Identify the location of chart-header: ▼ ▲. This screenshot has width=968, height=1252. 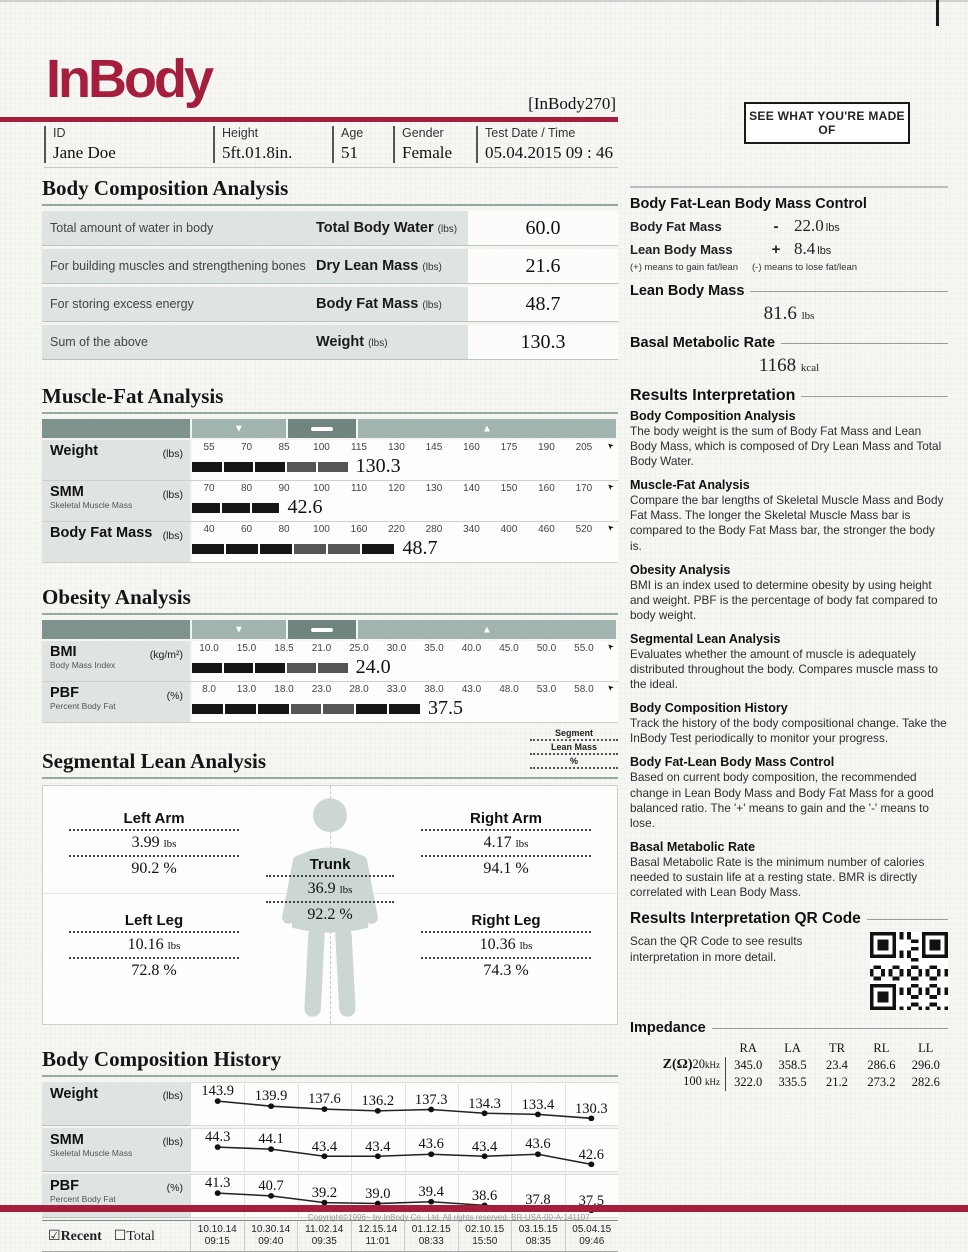
(330, 629).